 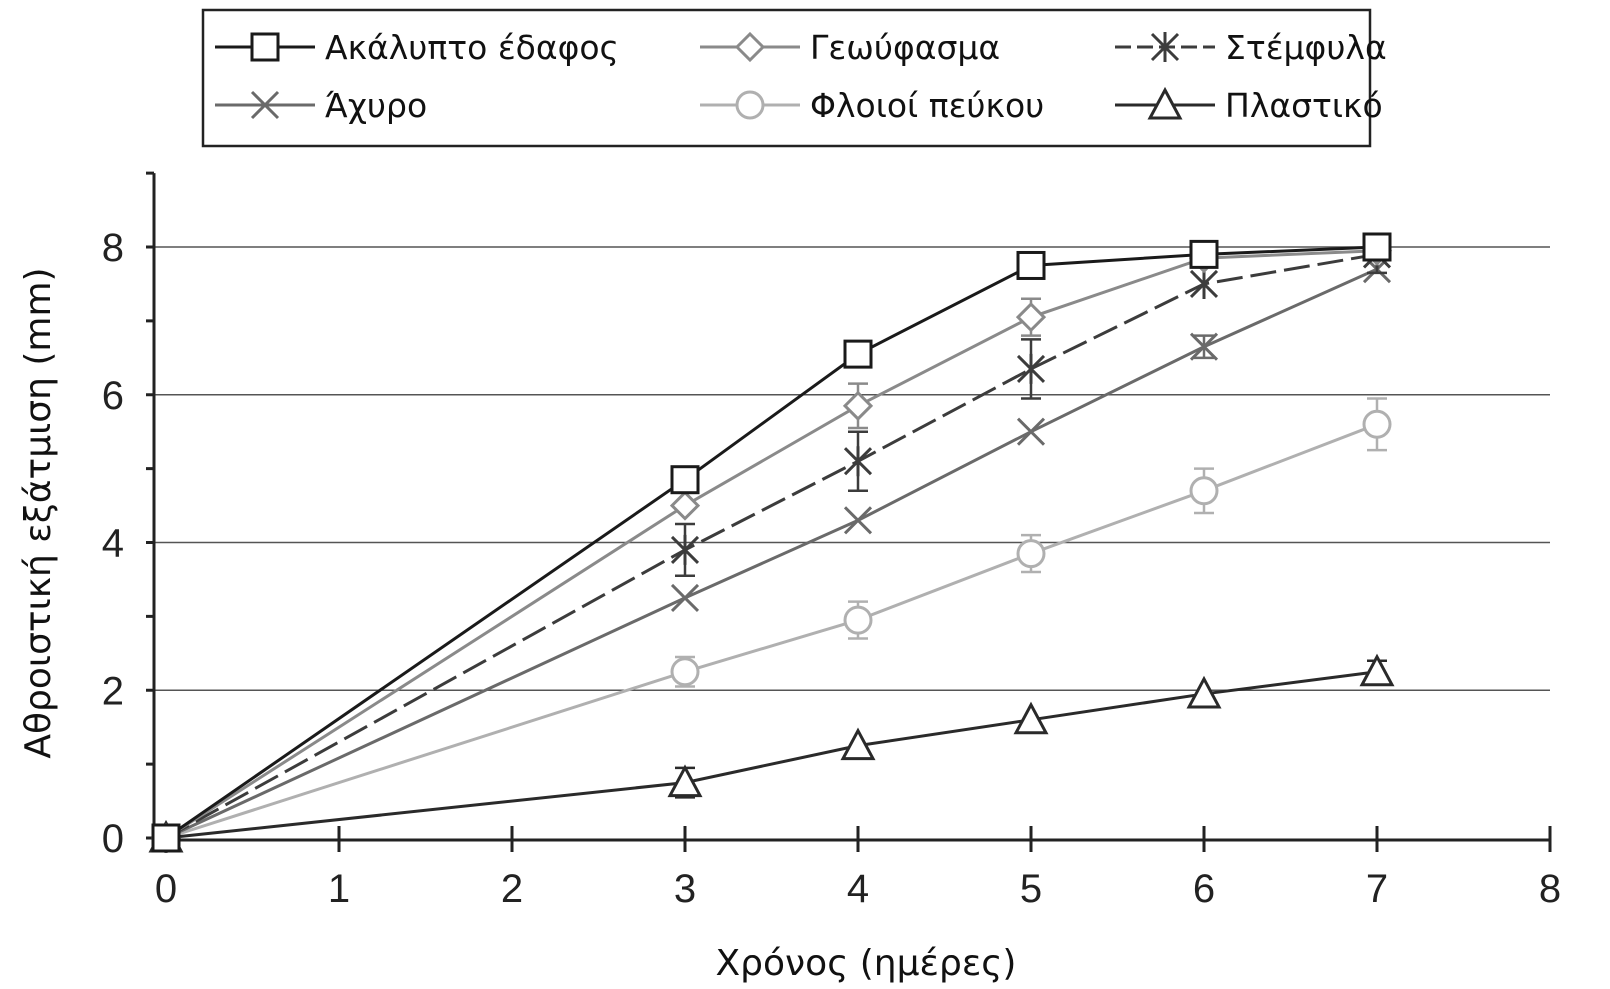 I want to click on legend-entry-2: Στέμφυλα, so click(x=1251, y=47).